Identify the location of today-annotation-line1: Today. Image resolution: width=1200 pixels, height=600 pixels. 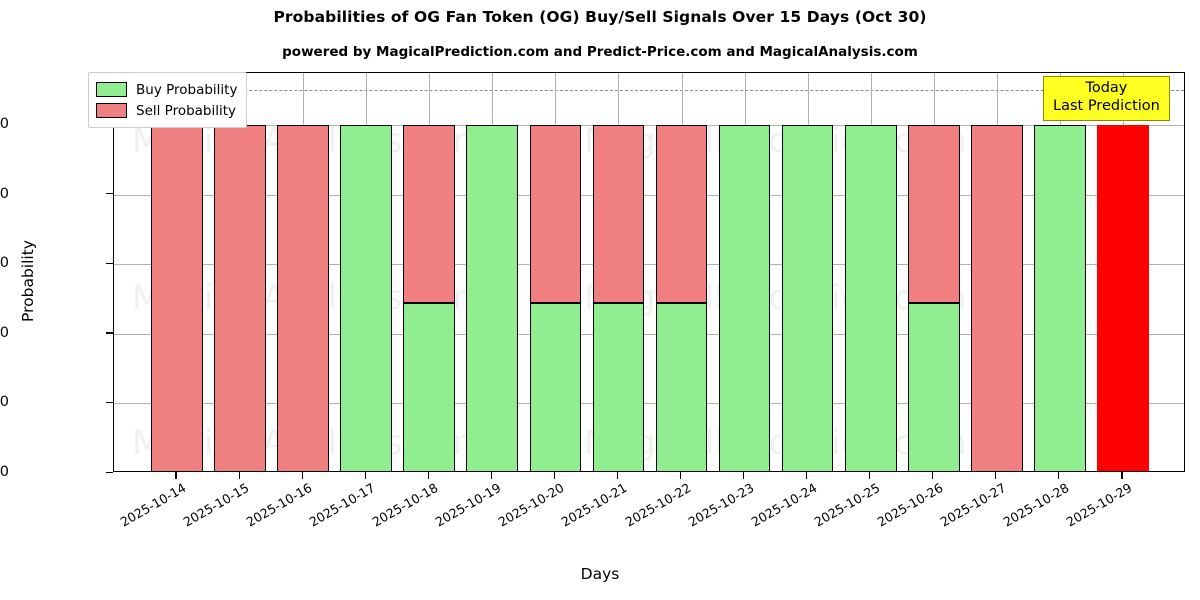
(1106, 88).